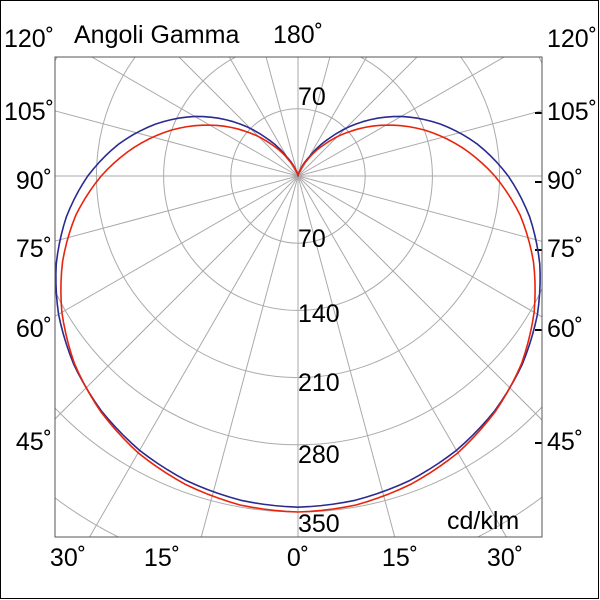  What do you see at coordinates (319, 314) in the screenshot?
I see `radial-label-2: 140` at bounding box center [319, 314].